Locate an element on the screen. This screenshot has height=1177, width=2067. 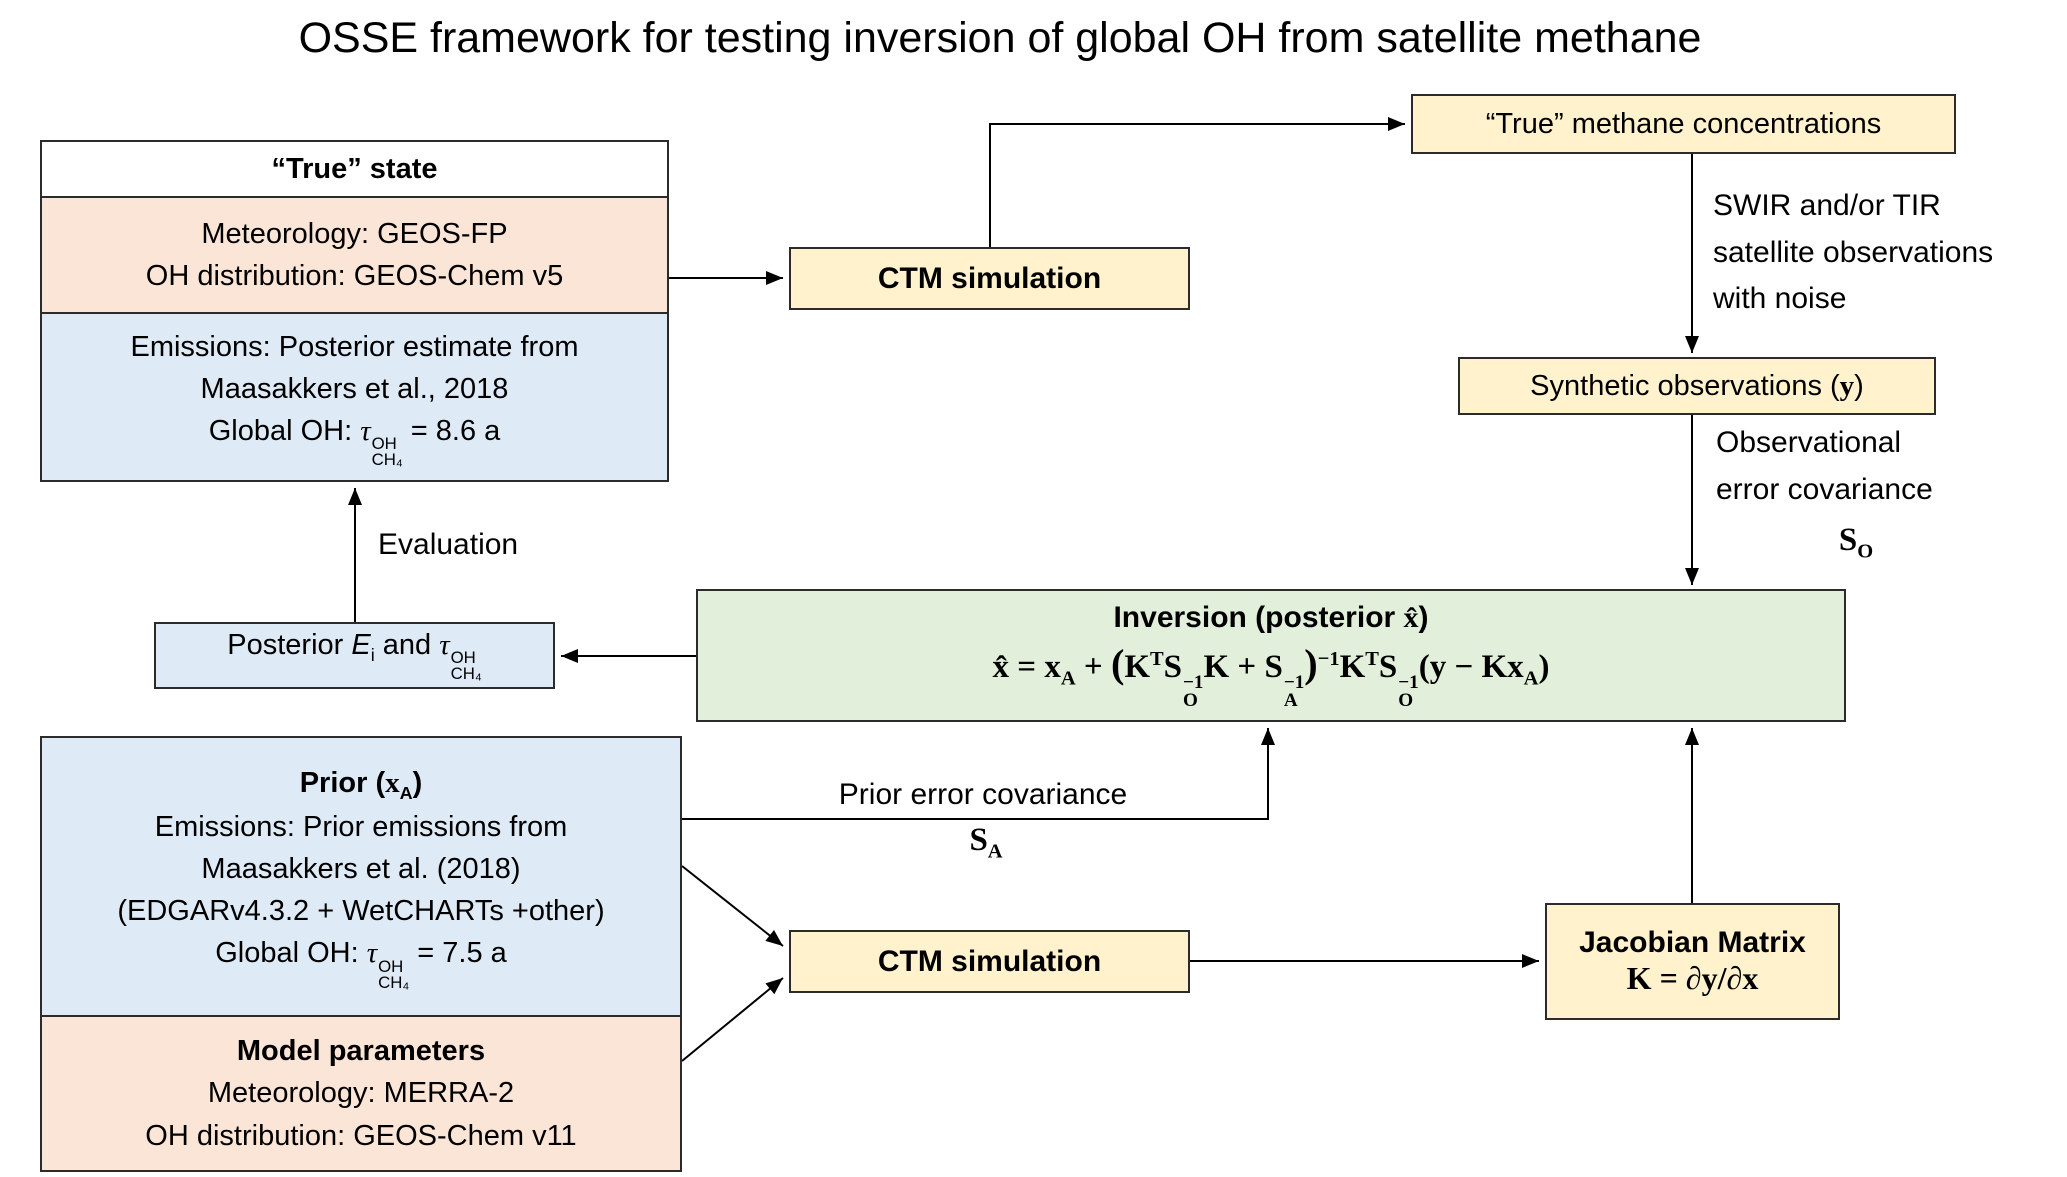
prior-error-note: Prior error covariance is located at coordinates (983, 794).